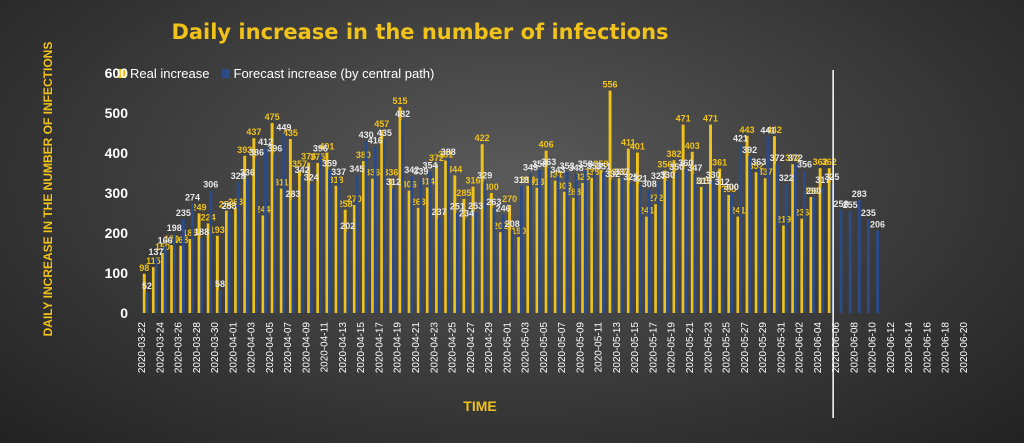 This screenshot has width=1024, height=443. Describe the element at coordinates (363, 155) in the screenshot. I see `data-label-real: 380` at that location.